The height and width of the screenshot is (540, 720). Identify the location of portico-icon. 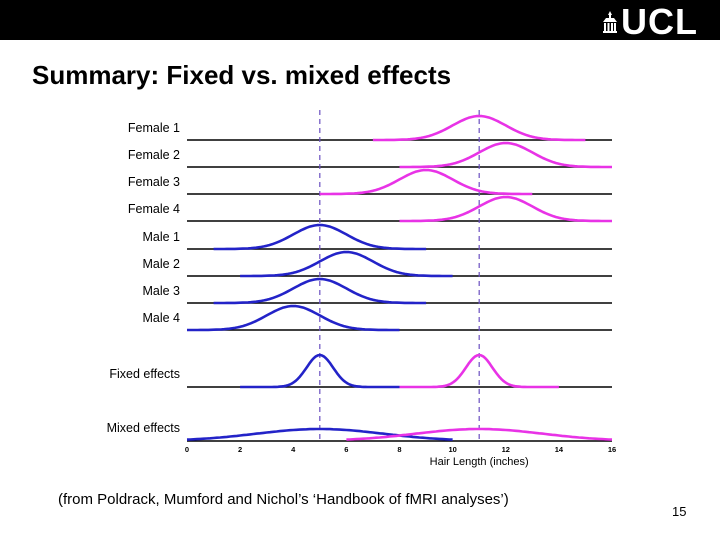
(610, 22).